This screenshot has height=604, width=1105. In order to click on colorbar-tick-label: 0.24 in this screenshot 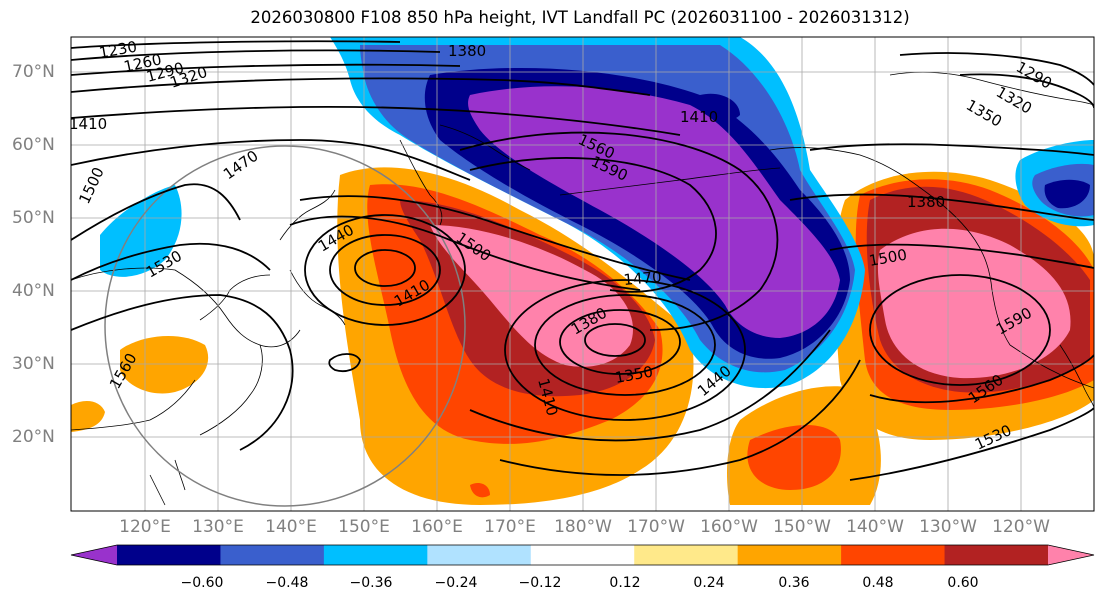, I will do `click(709, 583)`.